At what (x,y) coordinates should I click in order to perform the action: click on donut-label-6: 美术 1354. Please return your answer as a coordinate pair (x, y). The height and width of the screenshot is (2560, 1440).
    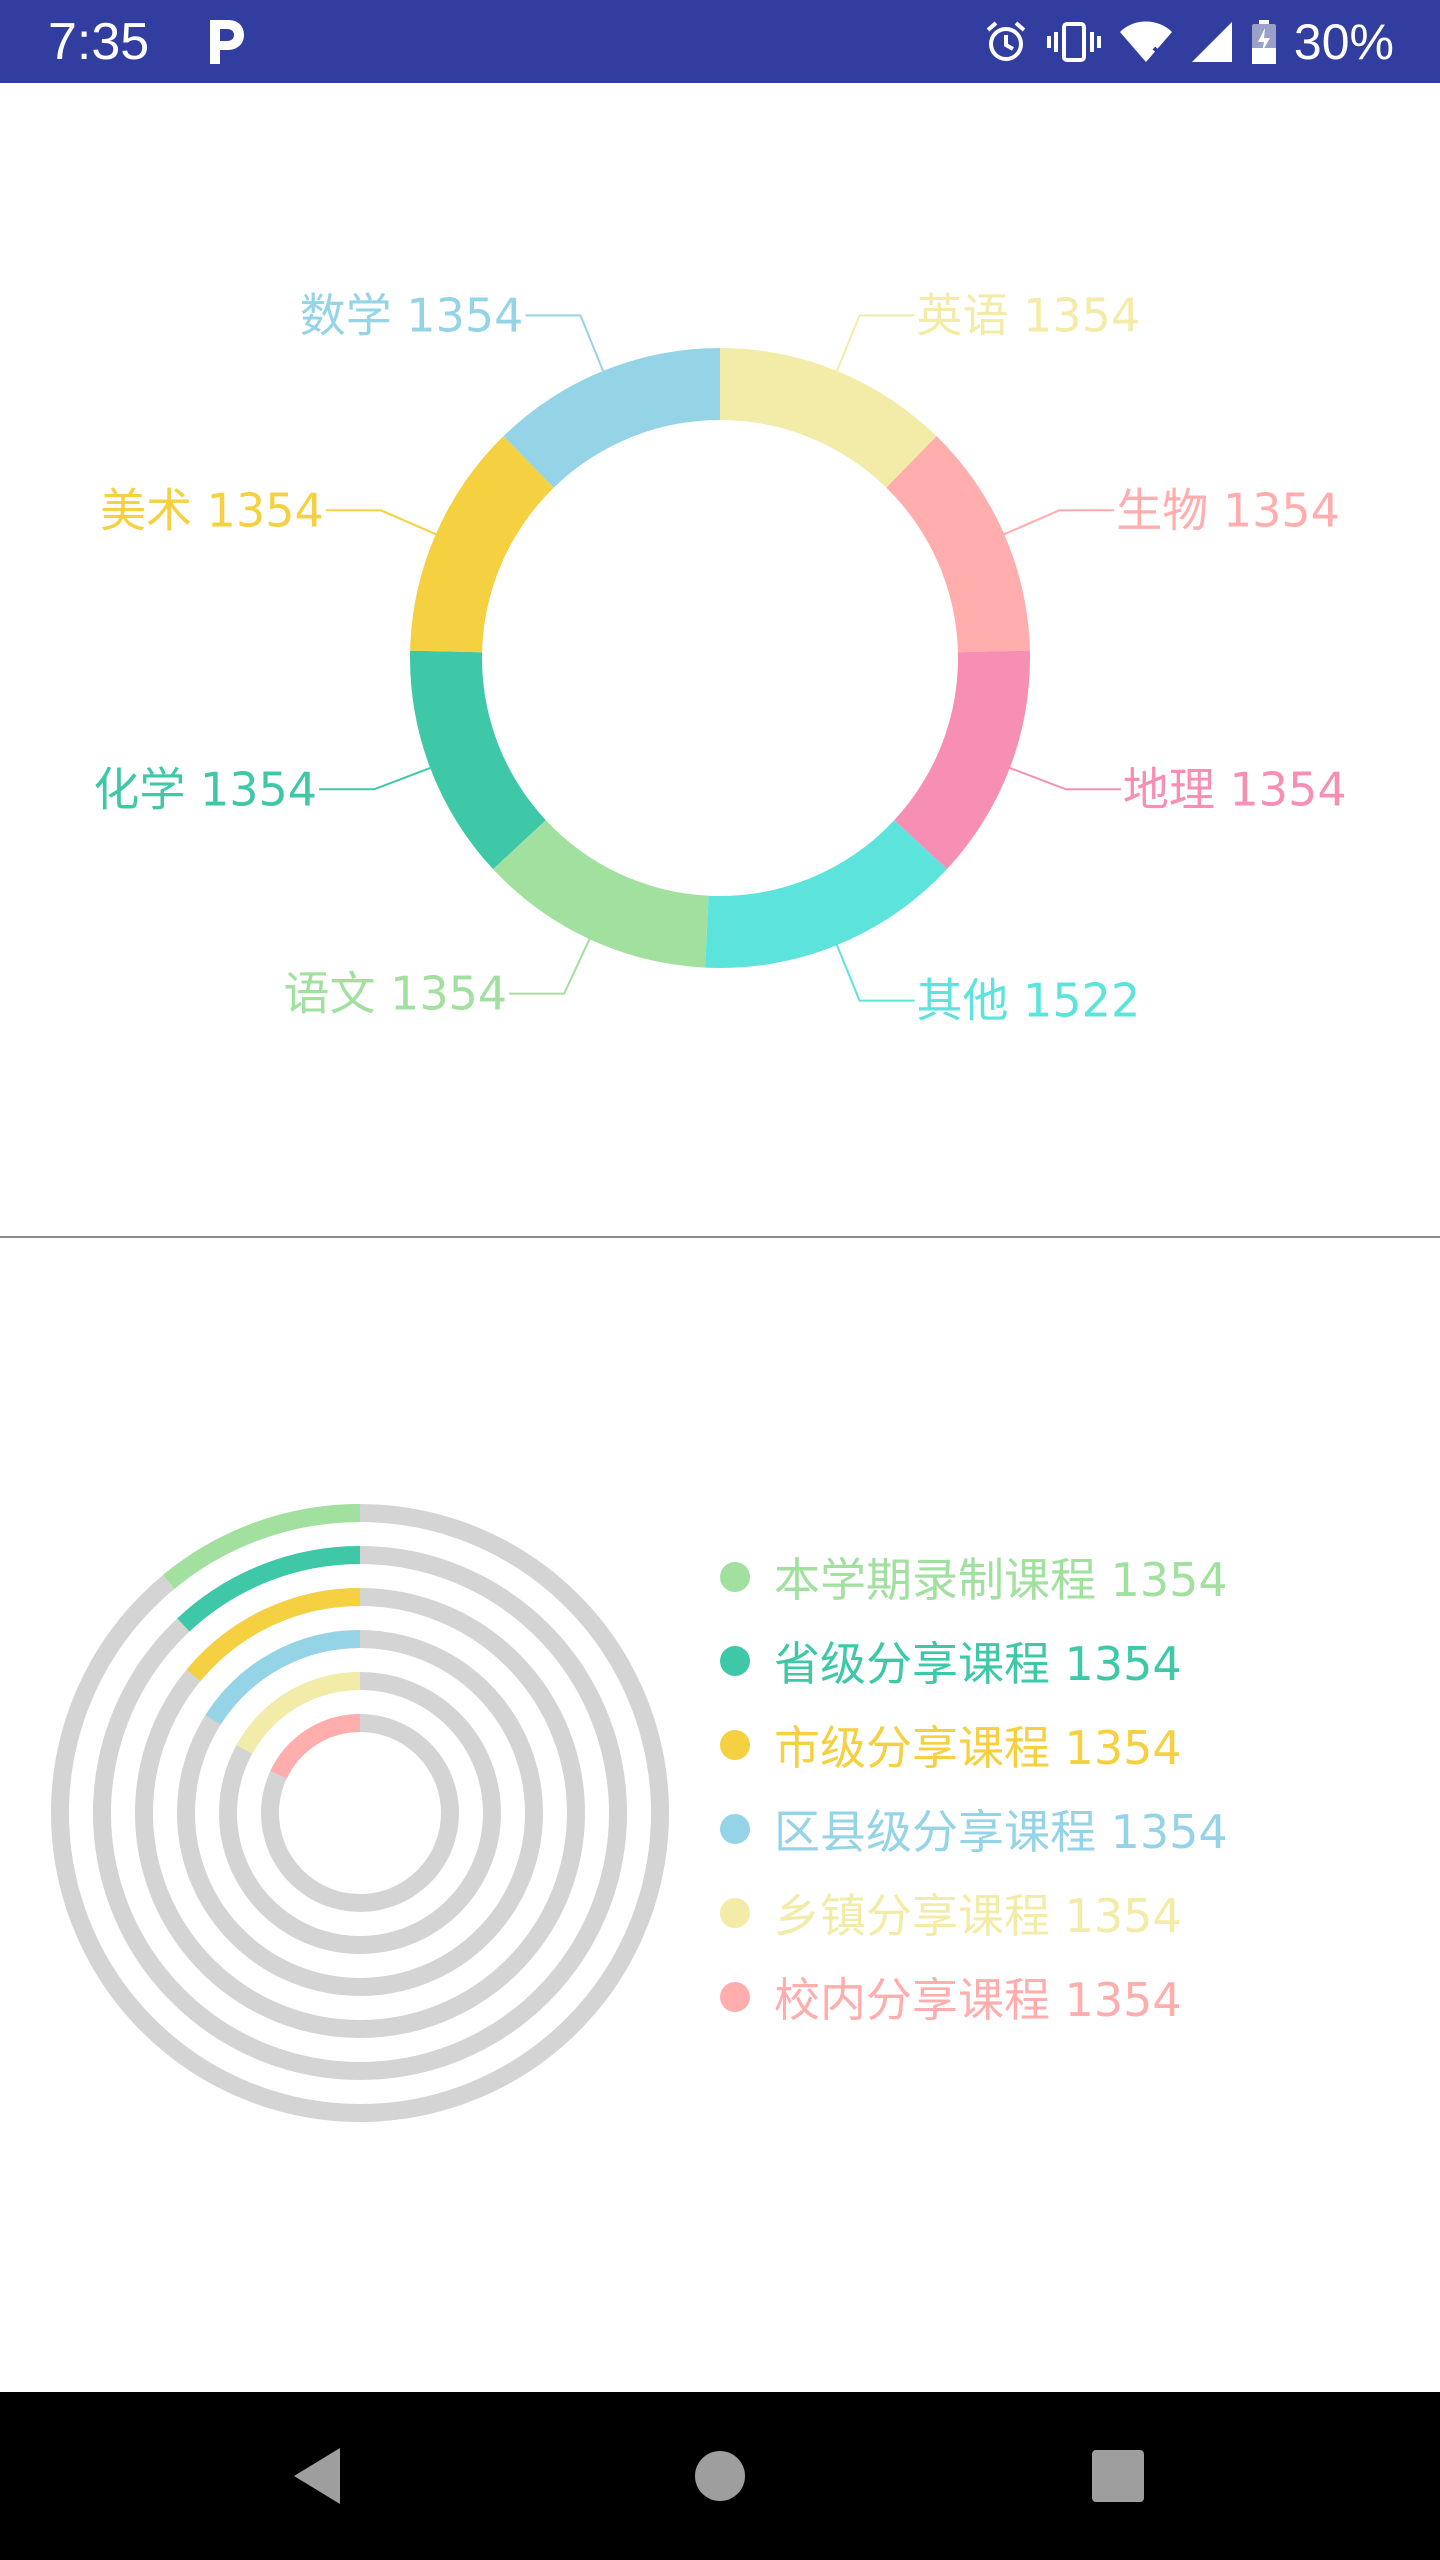
    Looking at the image, I should click on (212, 510).